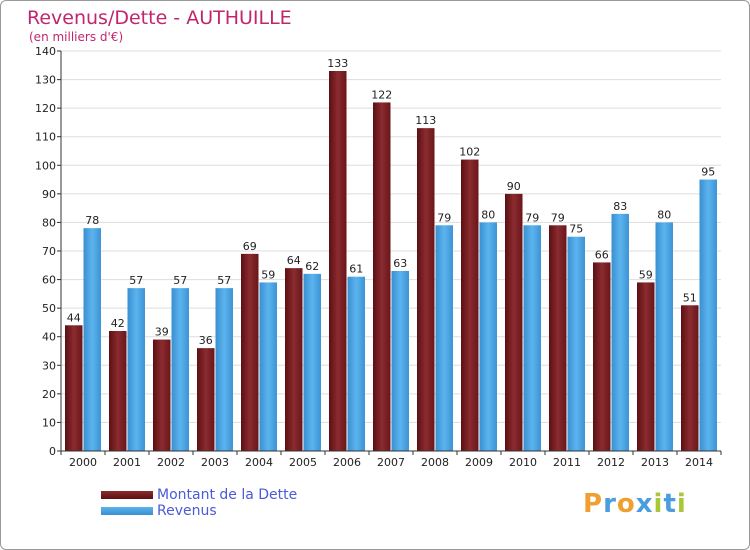 The height and width of the screenshot is (550, 750). I want to click on legend-label-debt: Montant de la Dette, so click(227, 495).